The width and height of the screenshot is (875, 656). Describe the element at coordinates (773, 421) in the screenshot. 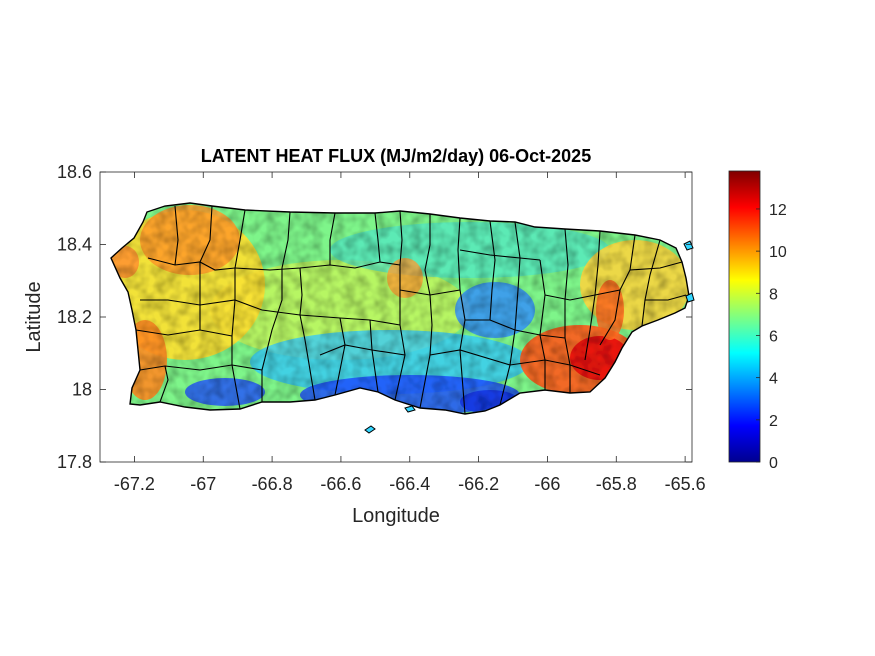

I see `colorbar-tick-label: 2` at that location.